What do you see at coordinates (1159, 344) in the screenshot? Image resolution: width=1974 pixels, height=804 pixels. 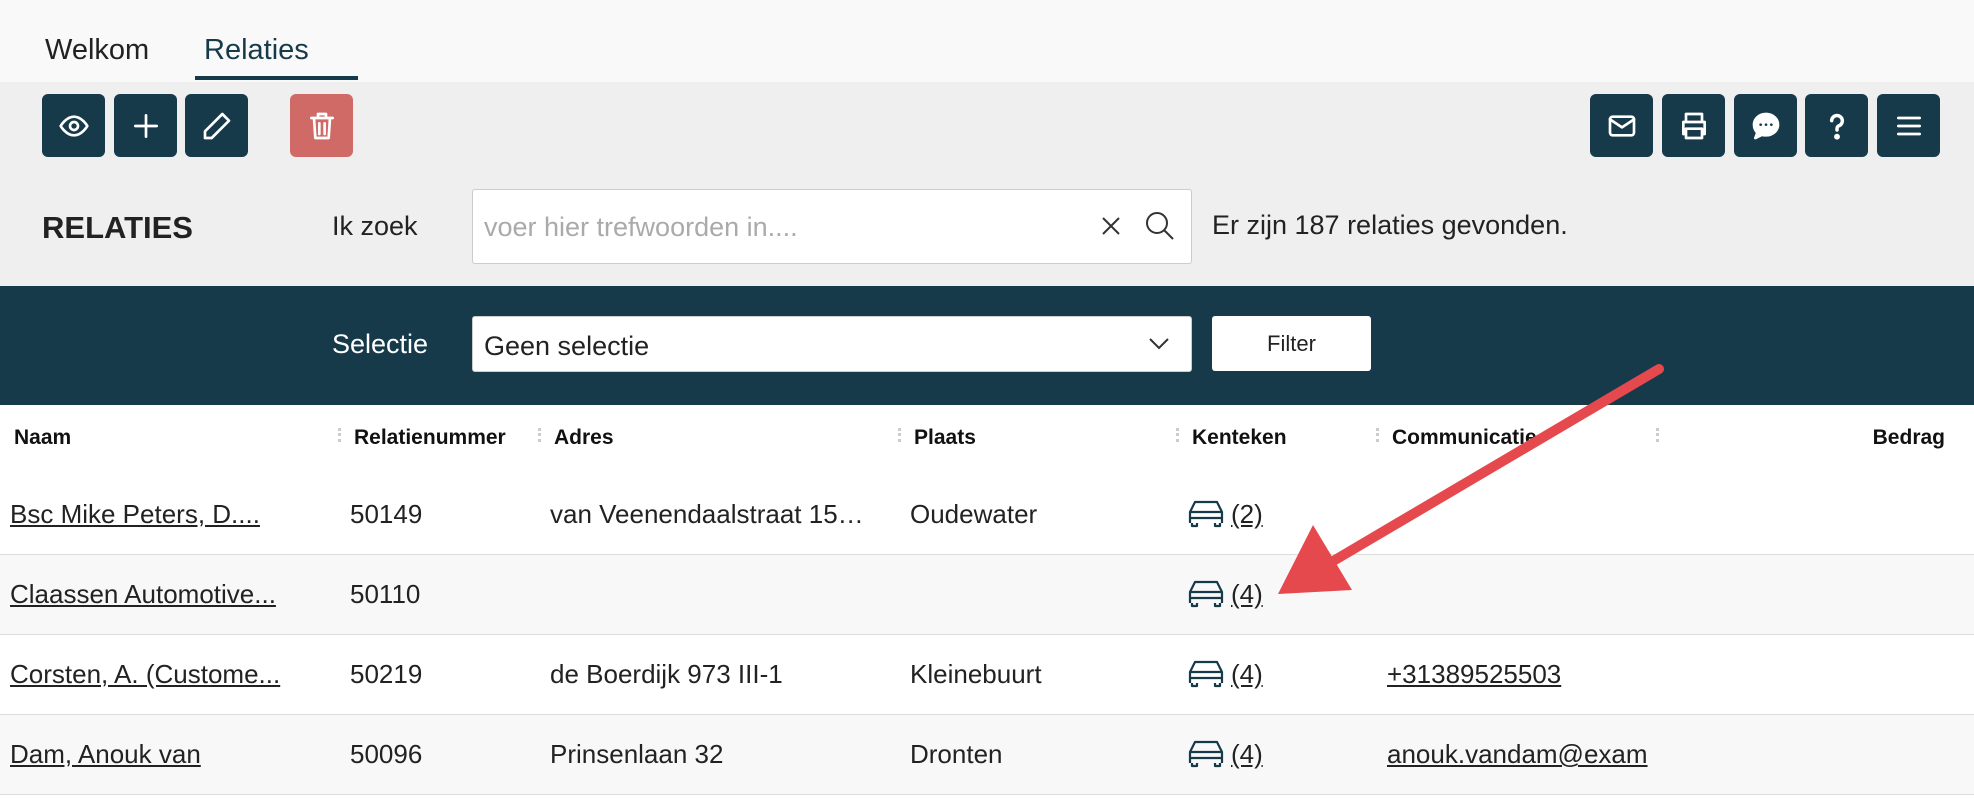 I see `dropdown-caret` at bounding box center [1159, 344].